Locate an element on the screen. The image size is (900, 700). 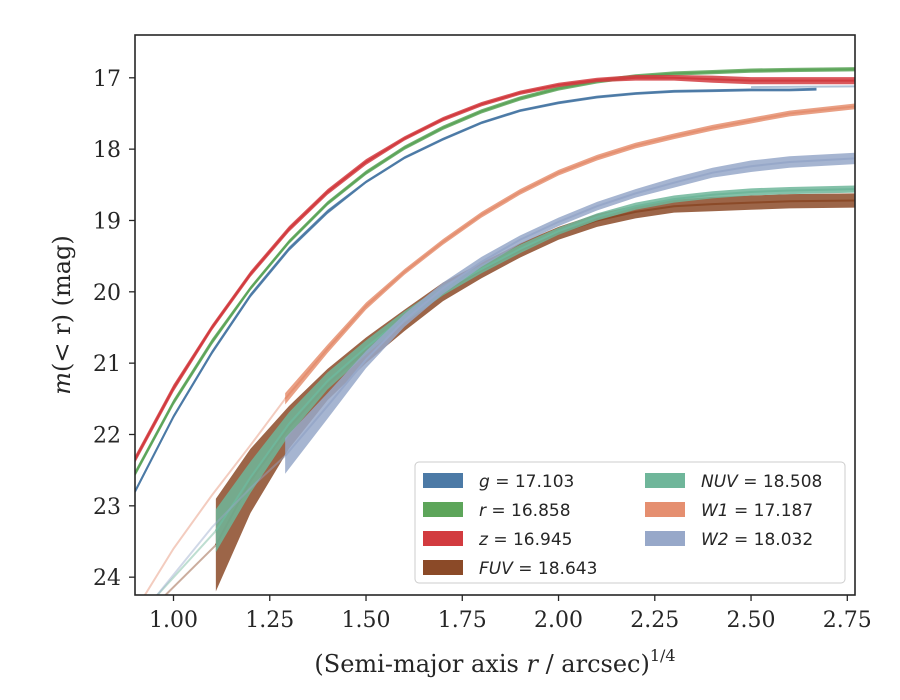
y-tick-label: 18 is located at coordinates (107, 150).